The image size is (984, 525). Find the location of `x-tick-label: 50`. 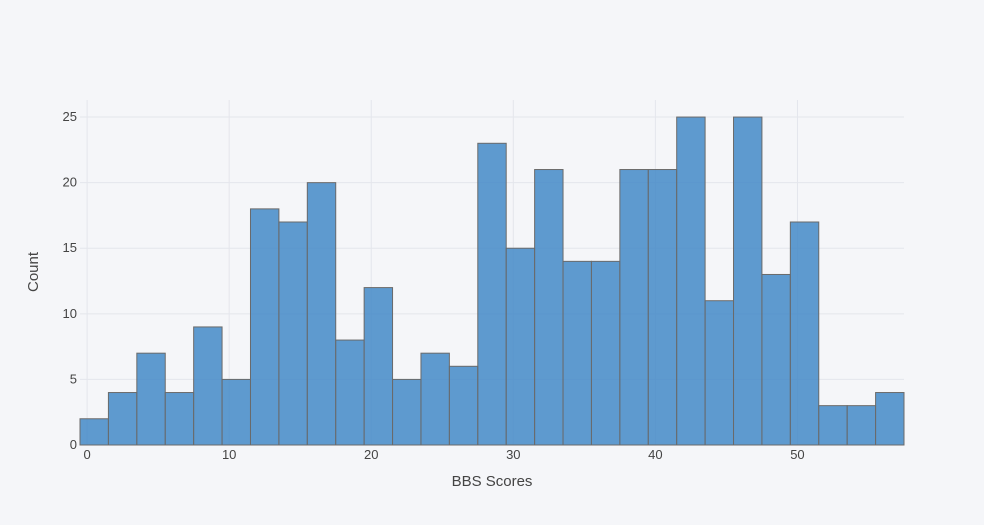

x-tick-label: 50 is located at coordinates (797, 454).